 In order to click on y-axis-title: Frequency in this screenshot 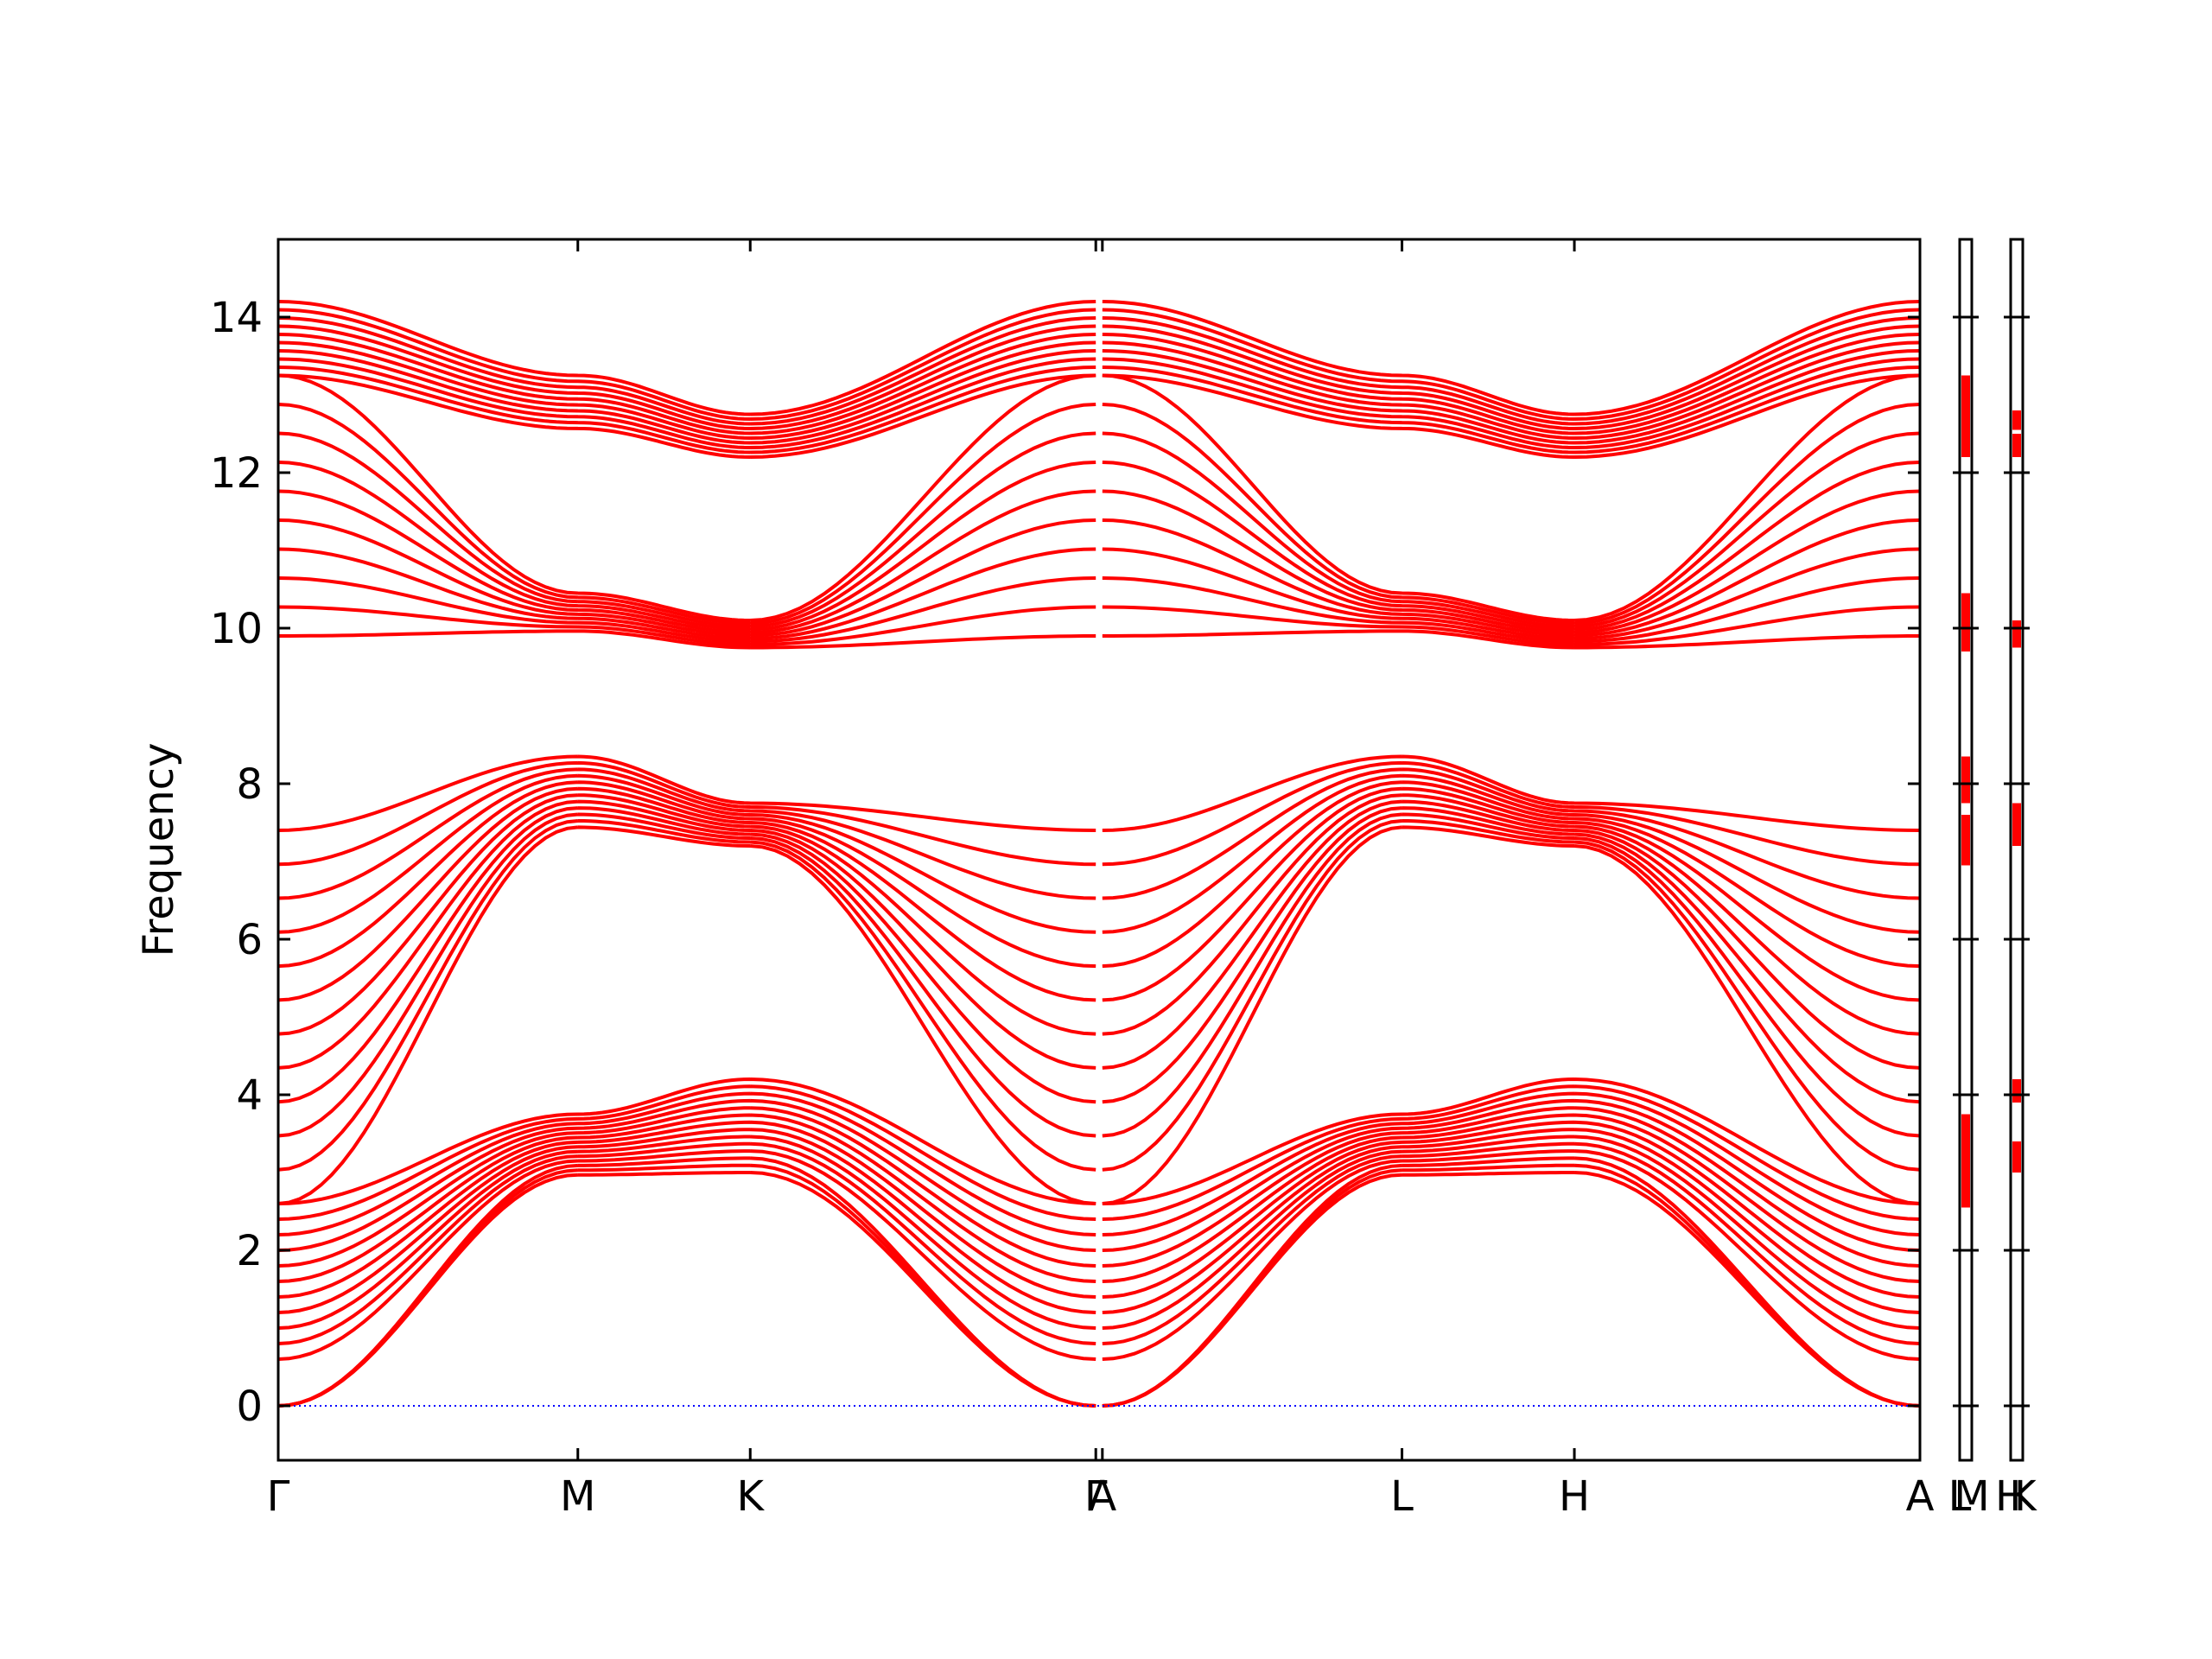, I will do `click(159, 850)`.